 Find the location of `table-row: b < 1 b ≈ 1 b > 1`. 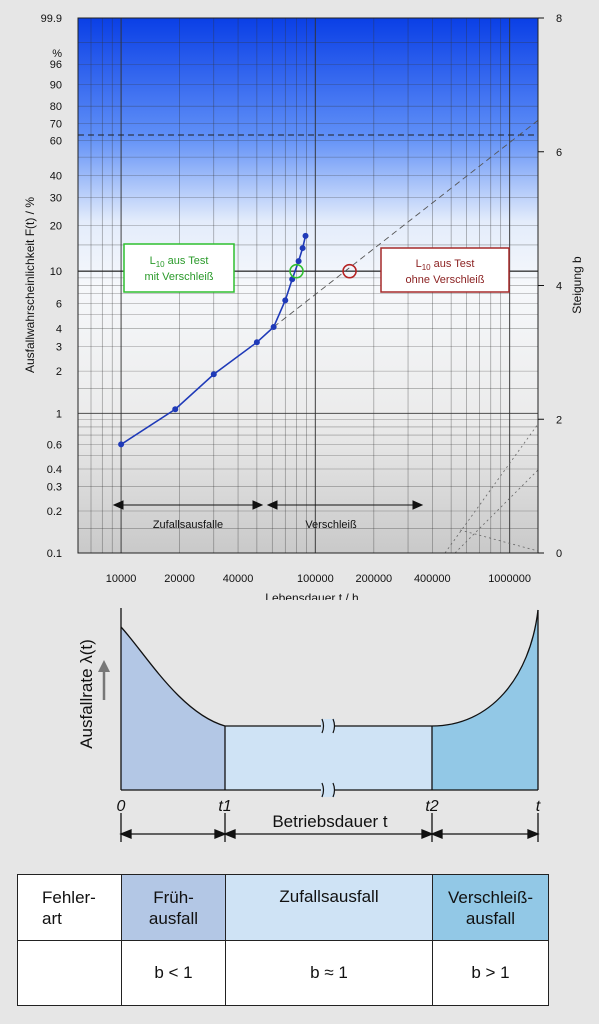

table-row: b < 1 b ≈ 1 b > 1 is located at coordinates (283, 973).